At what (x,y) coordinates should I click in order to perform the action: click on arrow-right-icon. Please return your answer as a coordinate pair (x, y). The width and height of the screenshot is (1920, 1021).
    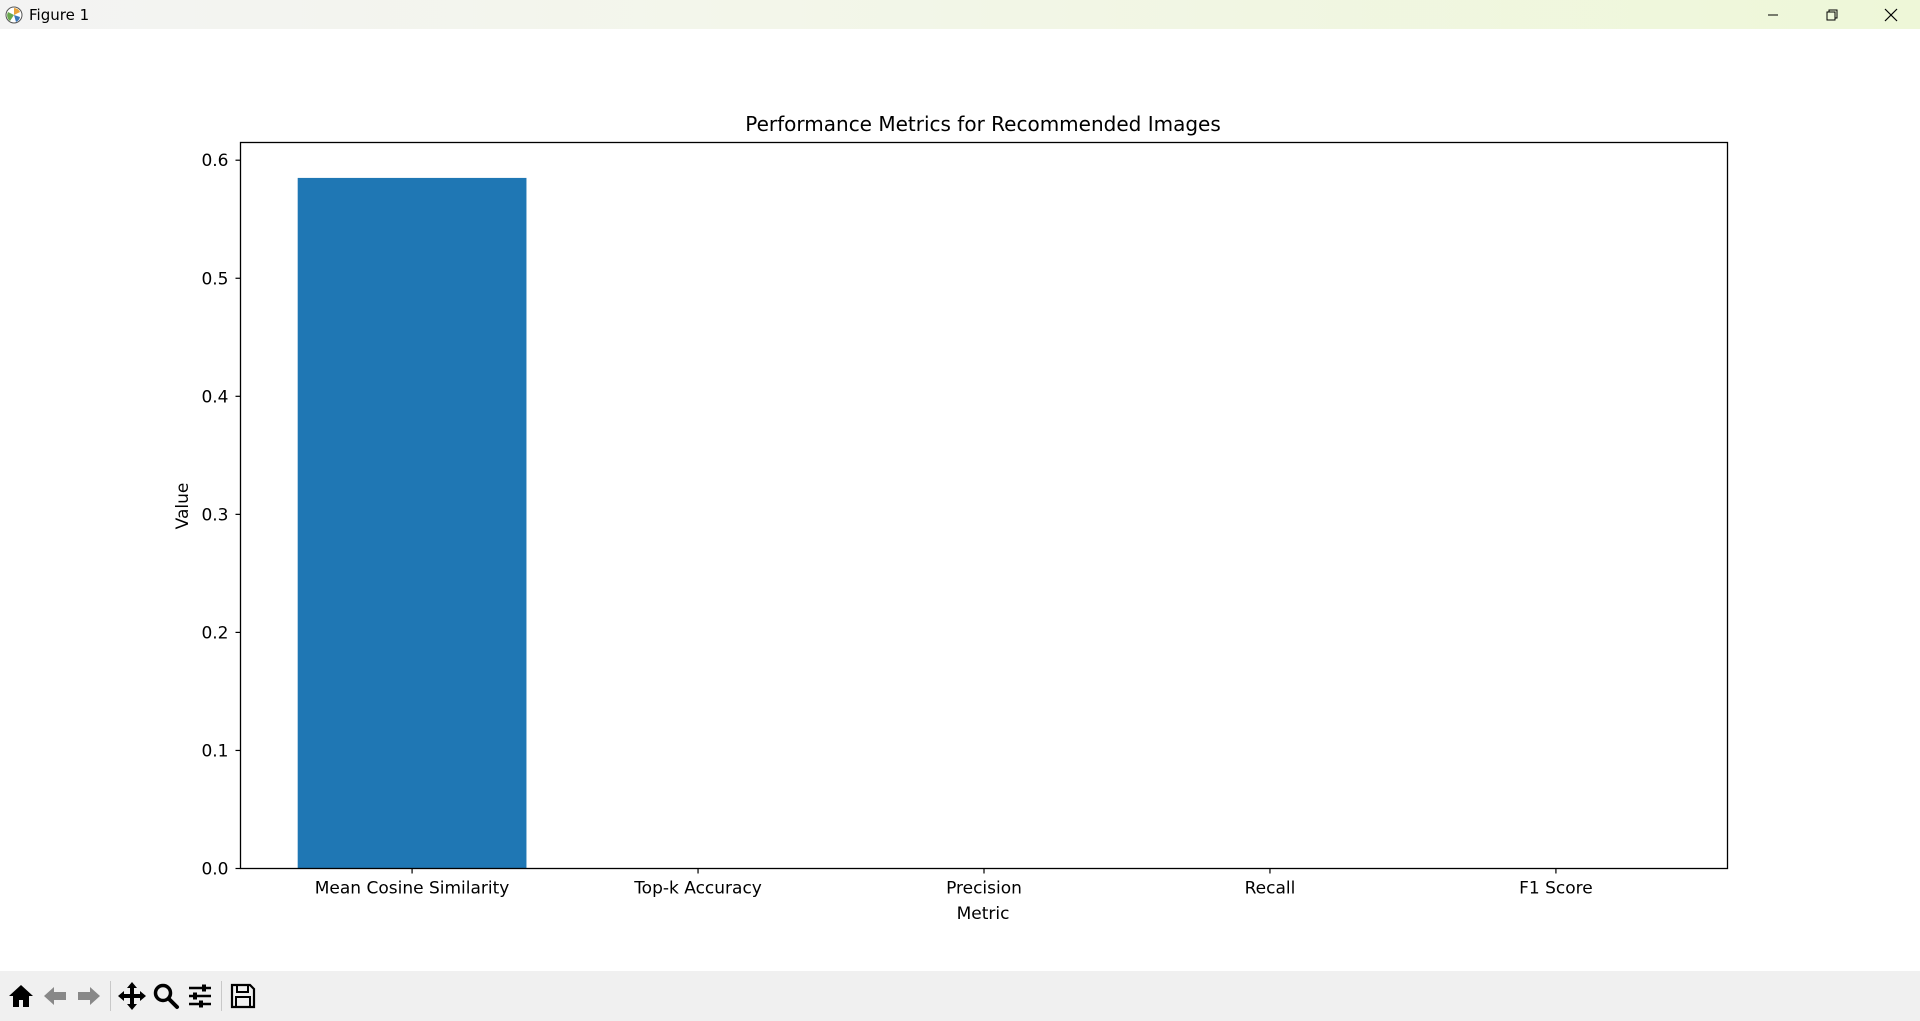
    Looking at the image, I should click on (89, 996).